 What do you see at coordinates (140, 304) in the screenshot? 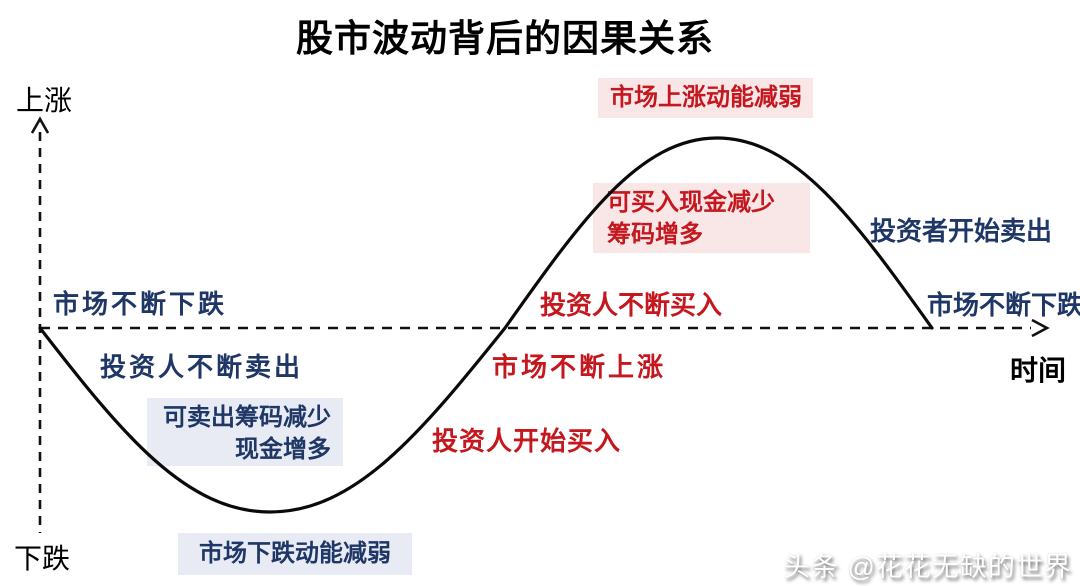
I see `annotation-market-falling-left: 市场不断下跌` at bounding box center [140, 304].